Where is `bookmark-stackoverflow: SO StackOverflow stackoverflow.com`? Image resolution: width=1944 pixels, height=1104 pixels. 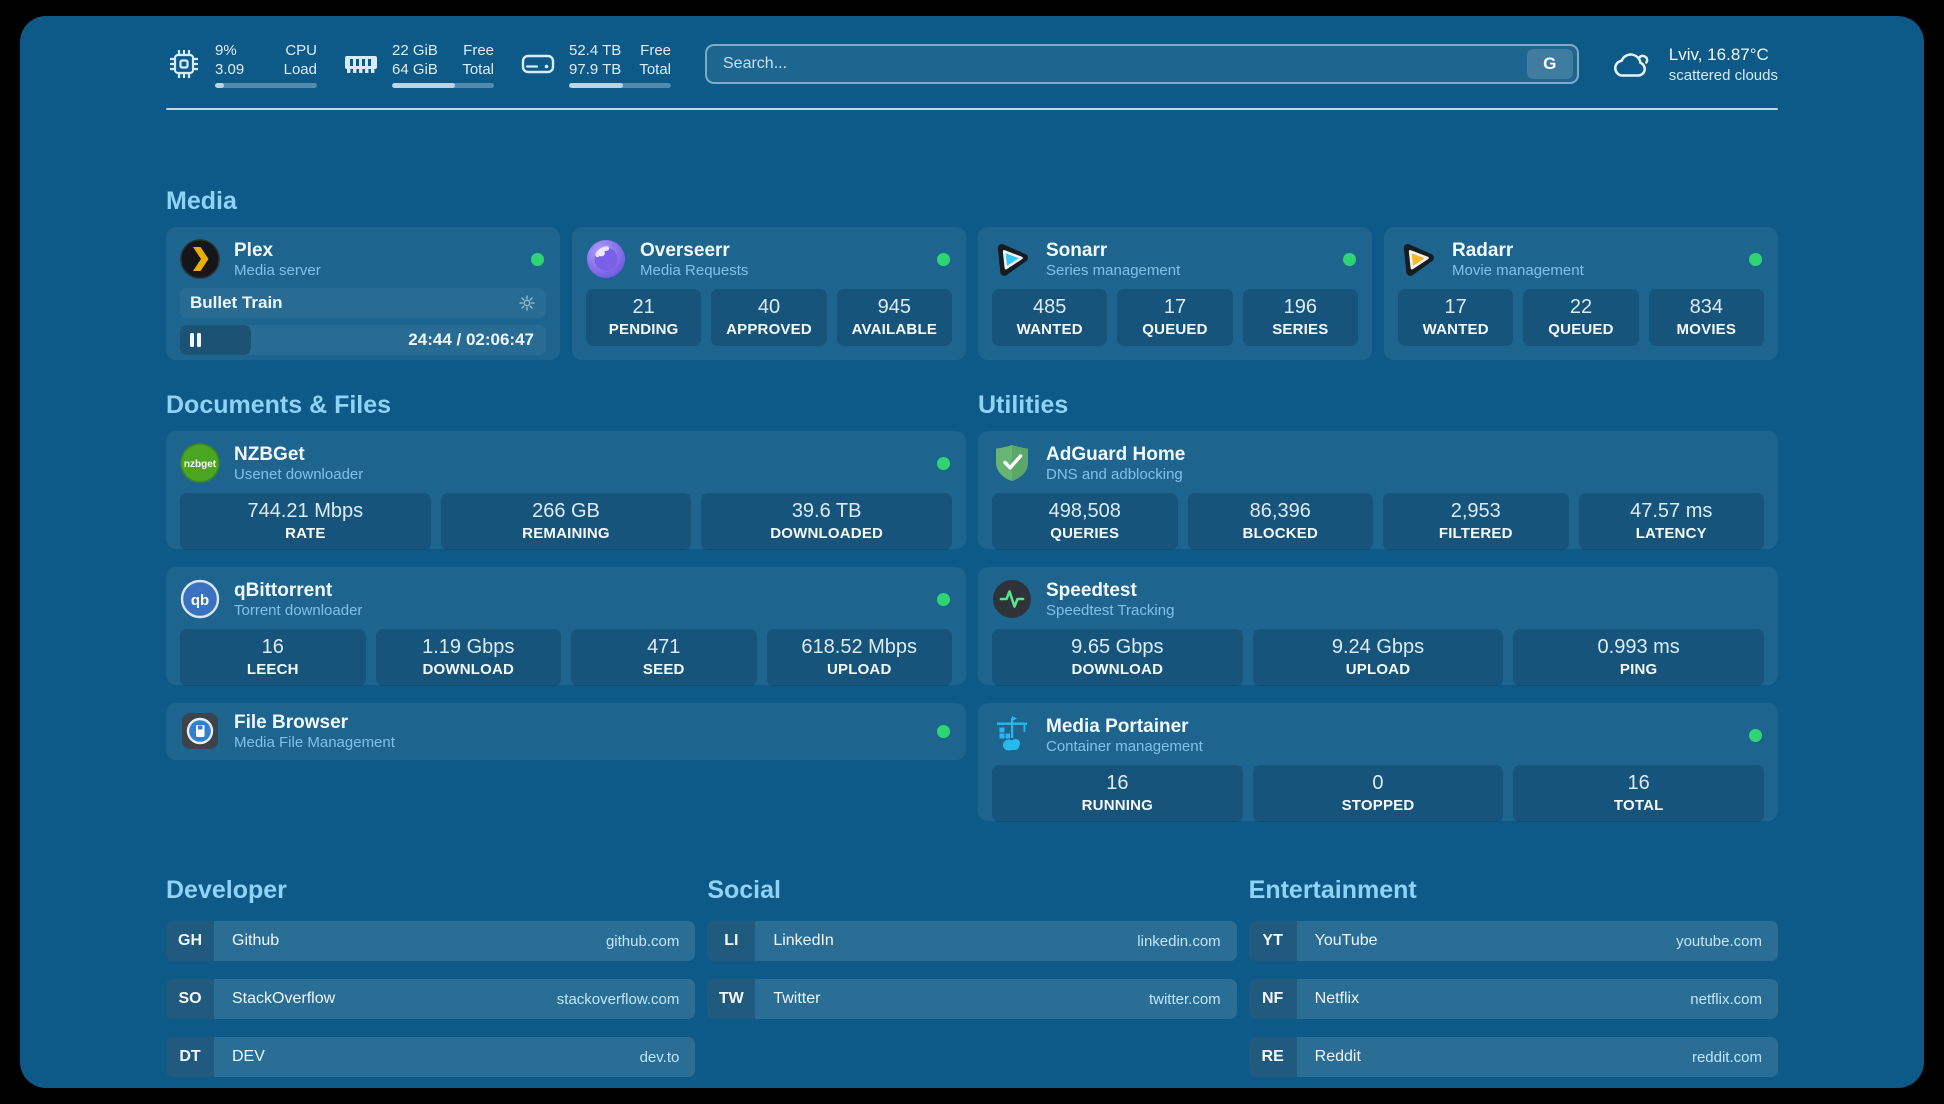 bookmark-stackoverflow: SO StackOverflow stackoverflow.com is located at coordinates (431, 999).